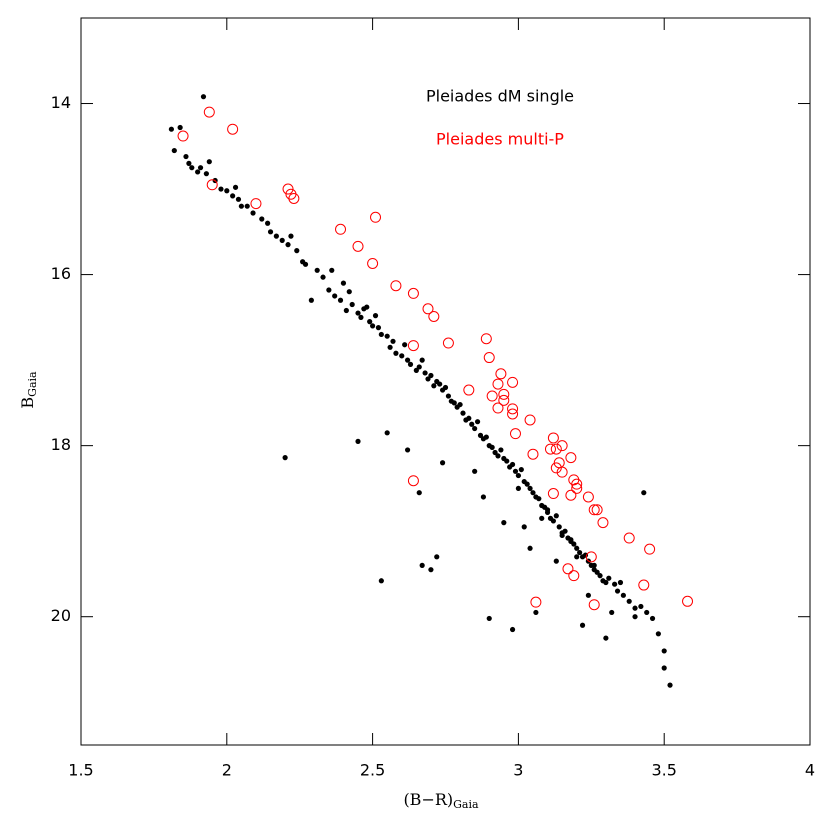 The image size is (831, 829). I want to click on y-tick-label: 14, so click(61, 102).